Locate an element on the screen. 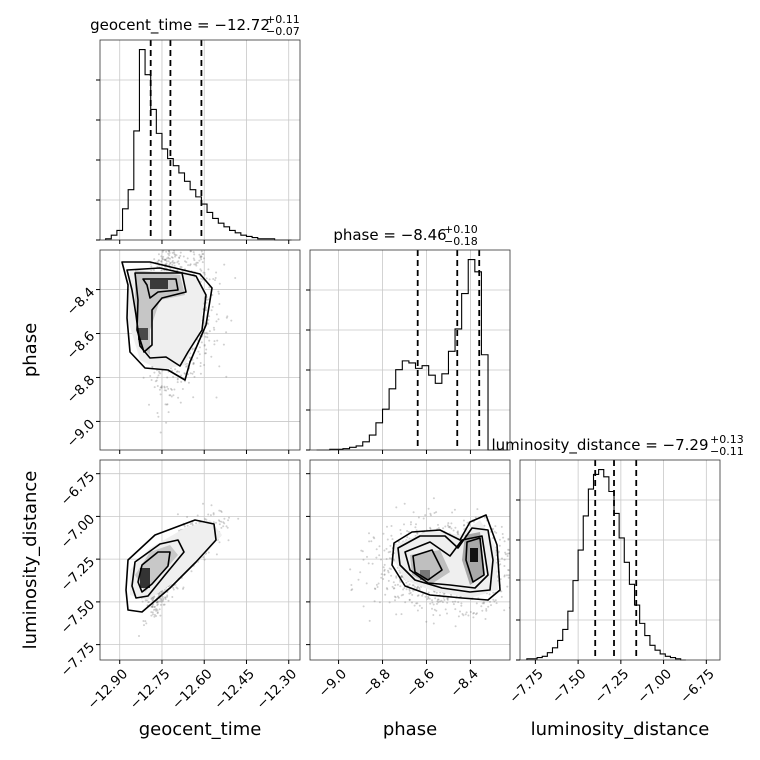 The image size is (760, 760). x-tick-label: −12.75 is located at coordinates (150, 689).